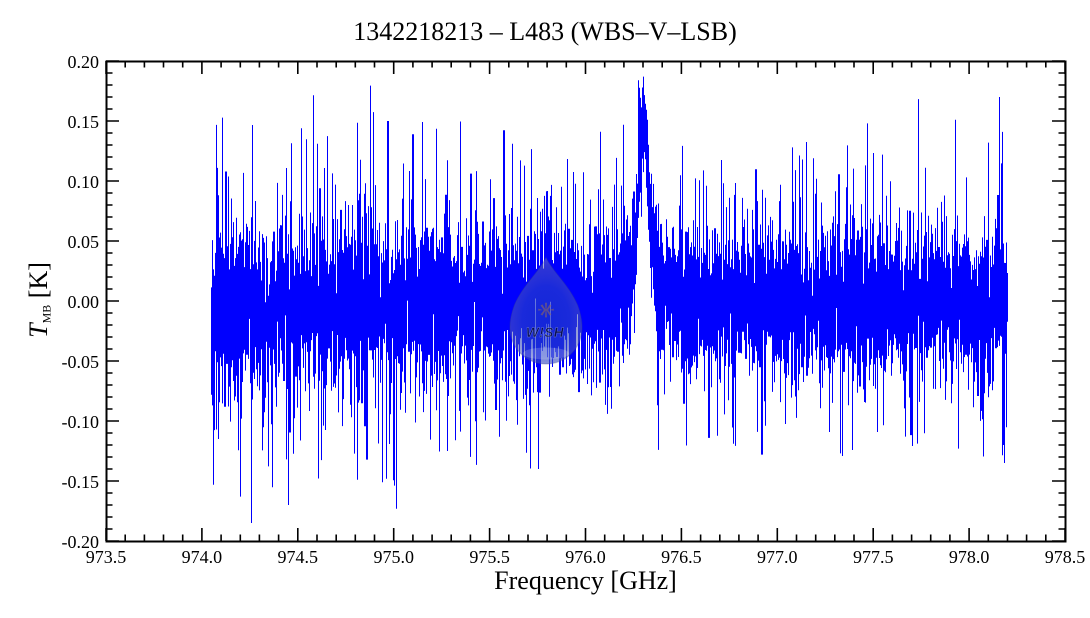 This screenshot has width=1090, height=618. I want to click on svg-text: 976.0, so click(585, 557).